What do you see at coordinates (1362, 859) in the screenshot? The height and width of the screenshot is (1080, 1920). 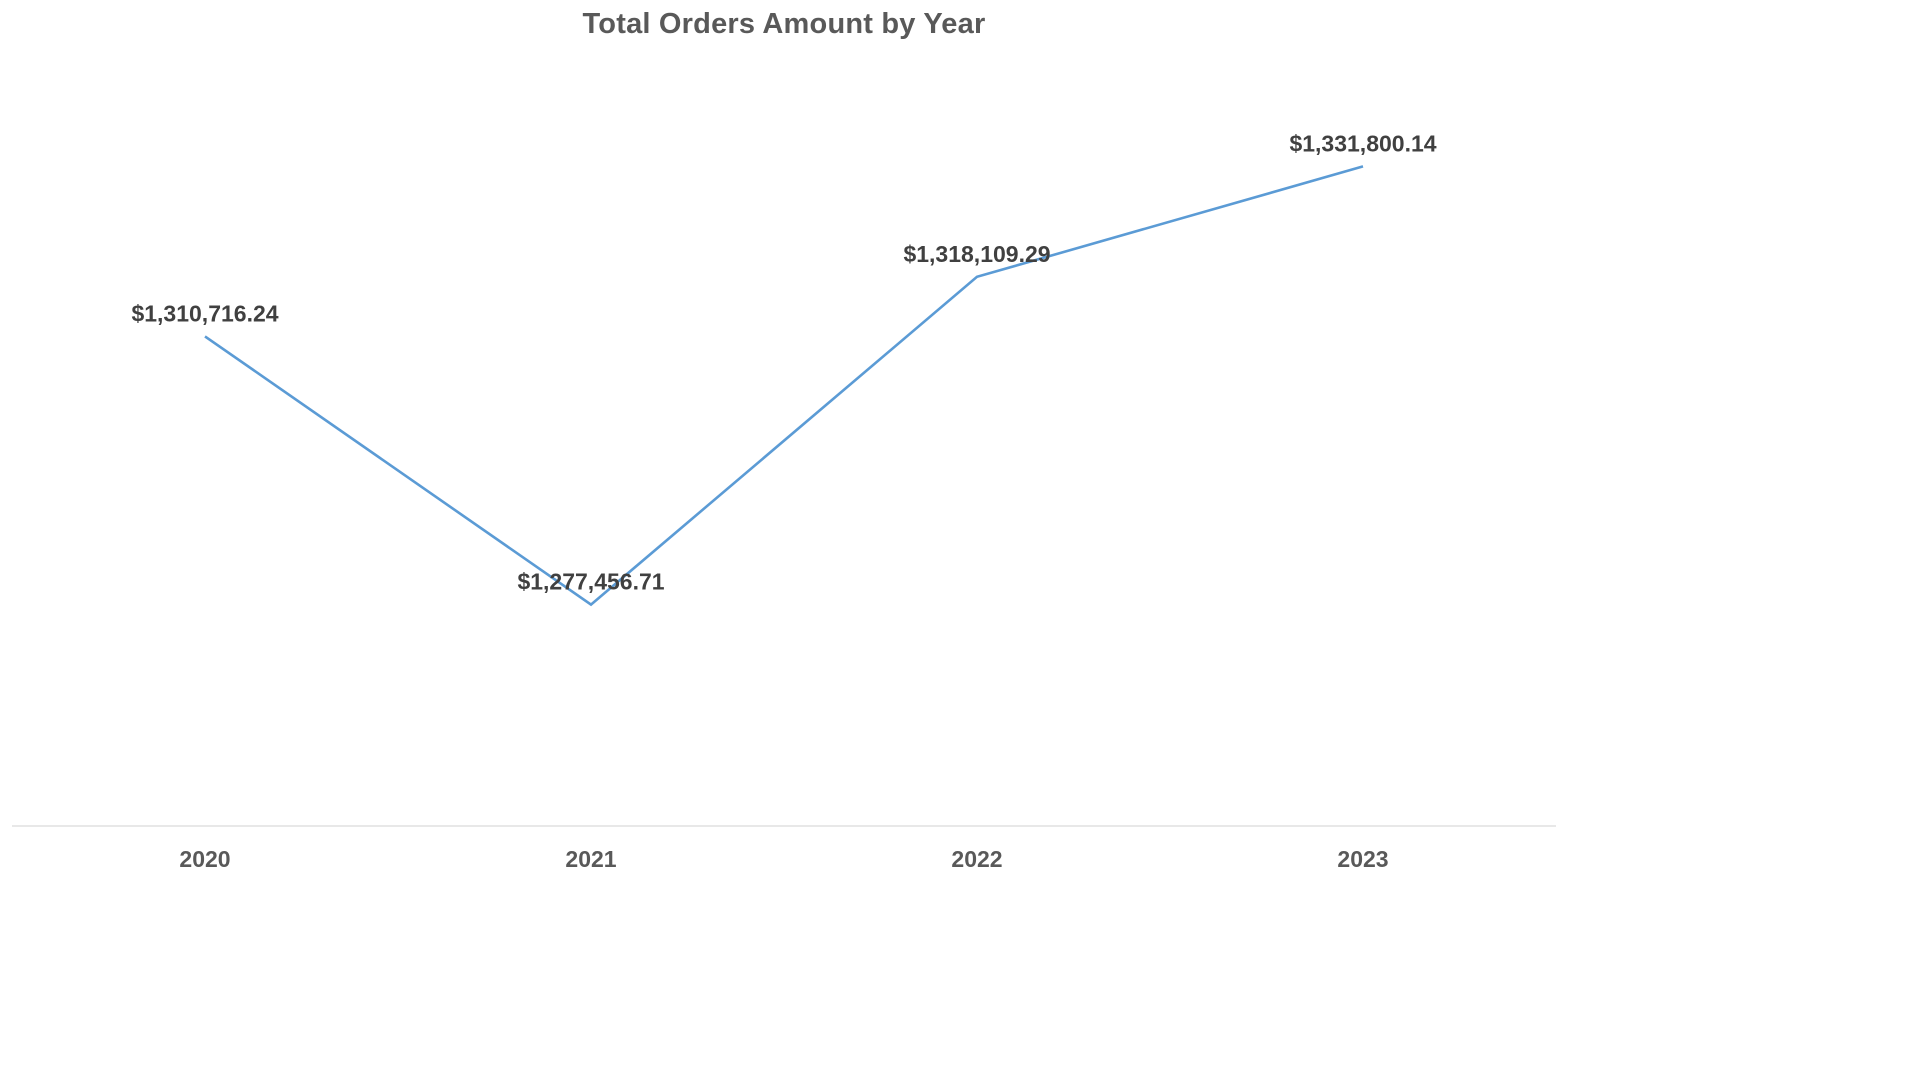 I see `x-tick-label-2023: 2023` at bounding box center [1362, 859].